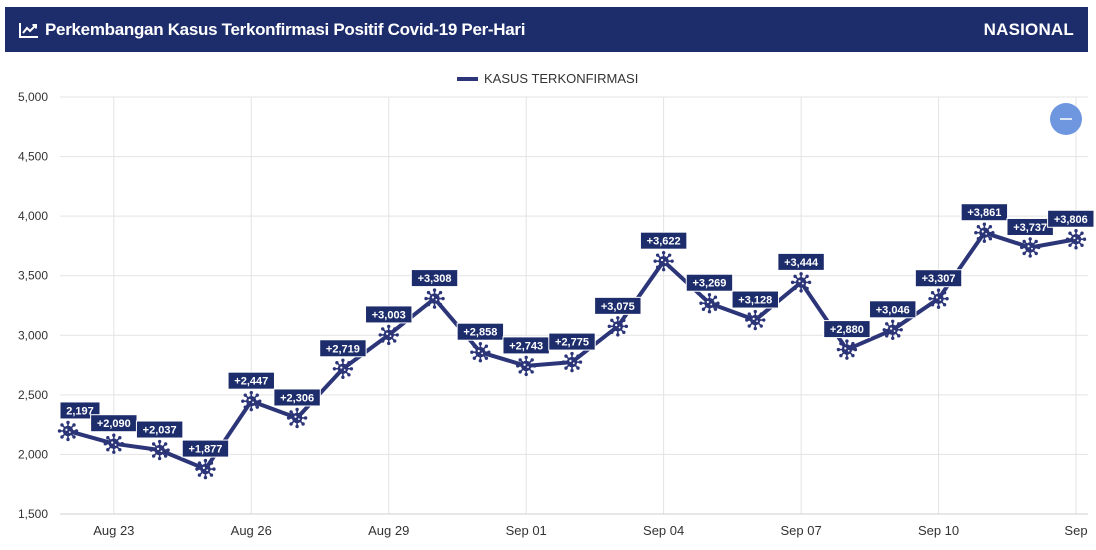 Image resolution: width=1096 pixels, height=550 pixels. Describe the element at coordinates (526, 530) in the screenshot. I see `x-tick-label: Sep 01` at that location.